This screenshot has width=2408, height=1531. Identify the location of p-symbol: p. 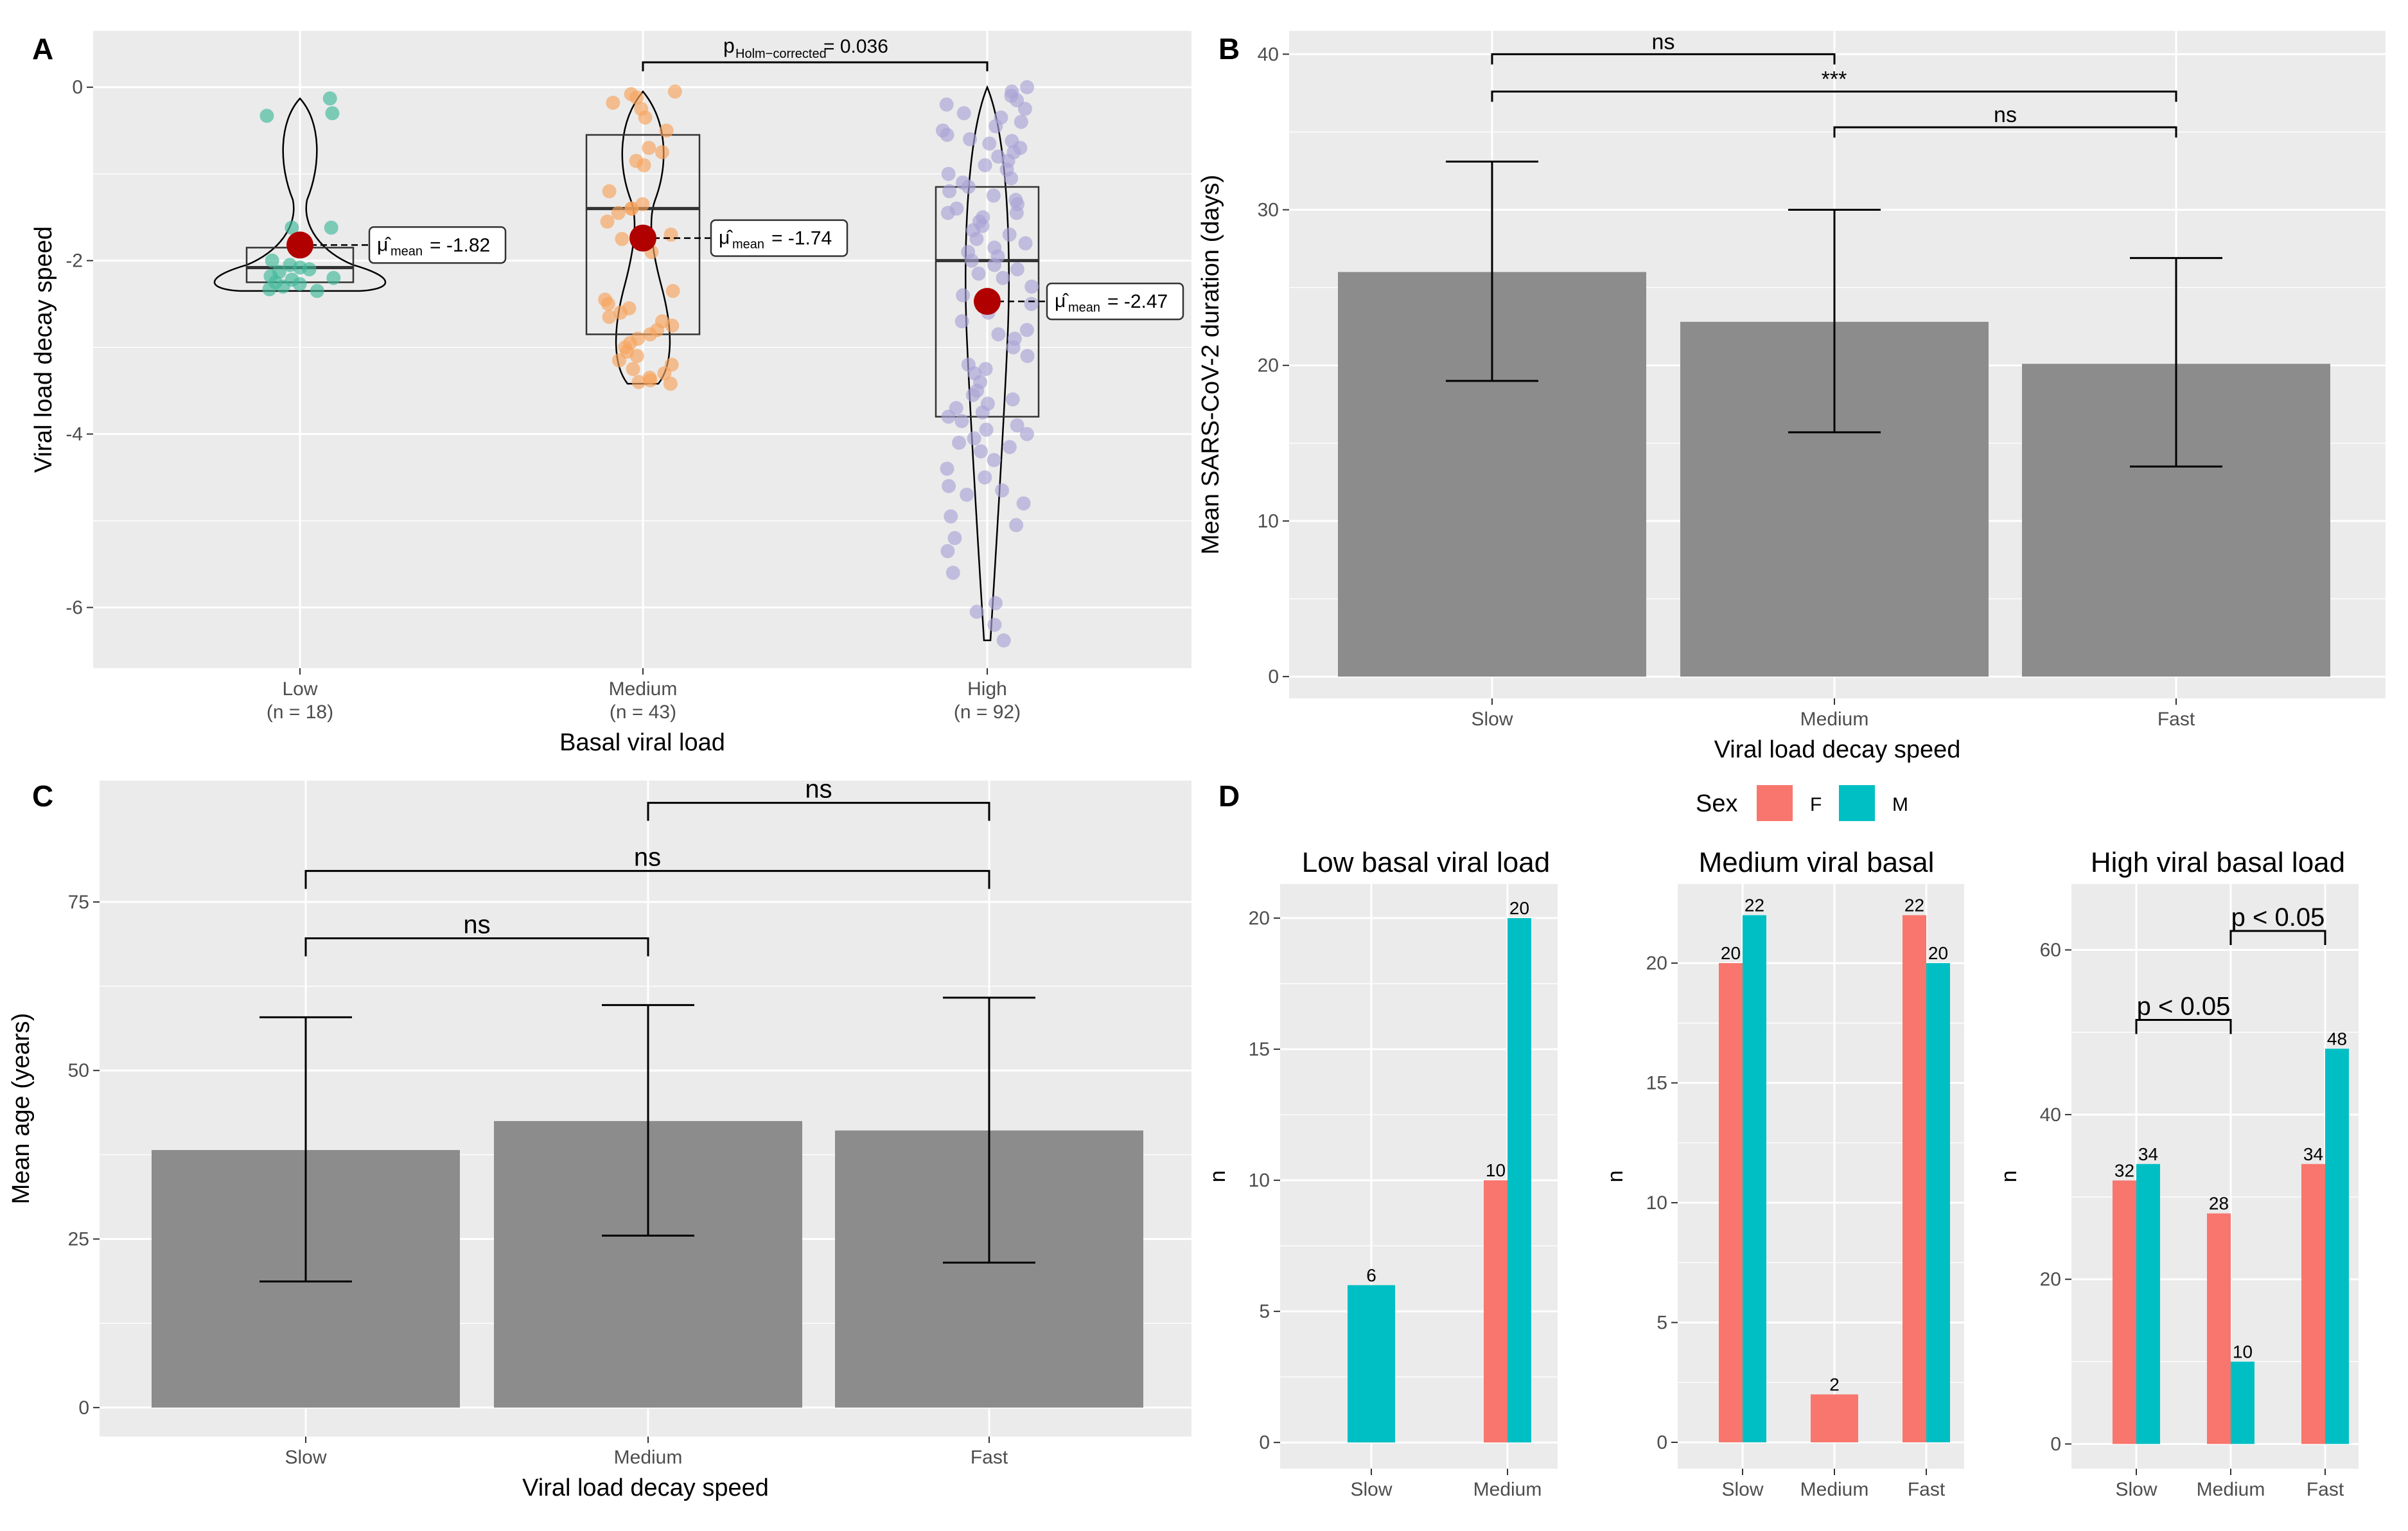
(729, 45).